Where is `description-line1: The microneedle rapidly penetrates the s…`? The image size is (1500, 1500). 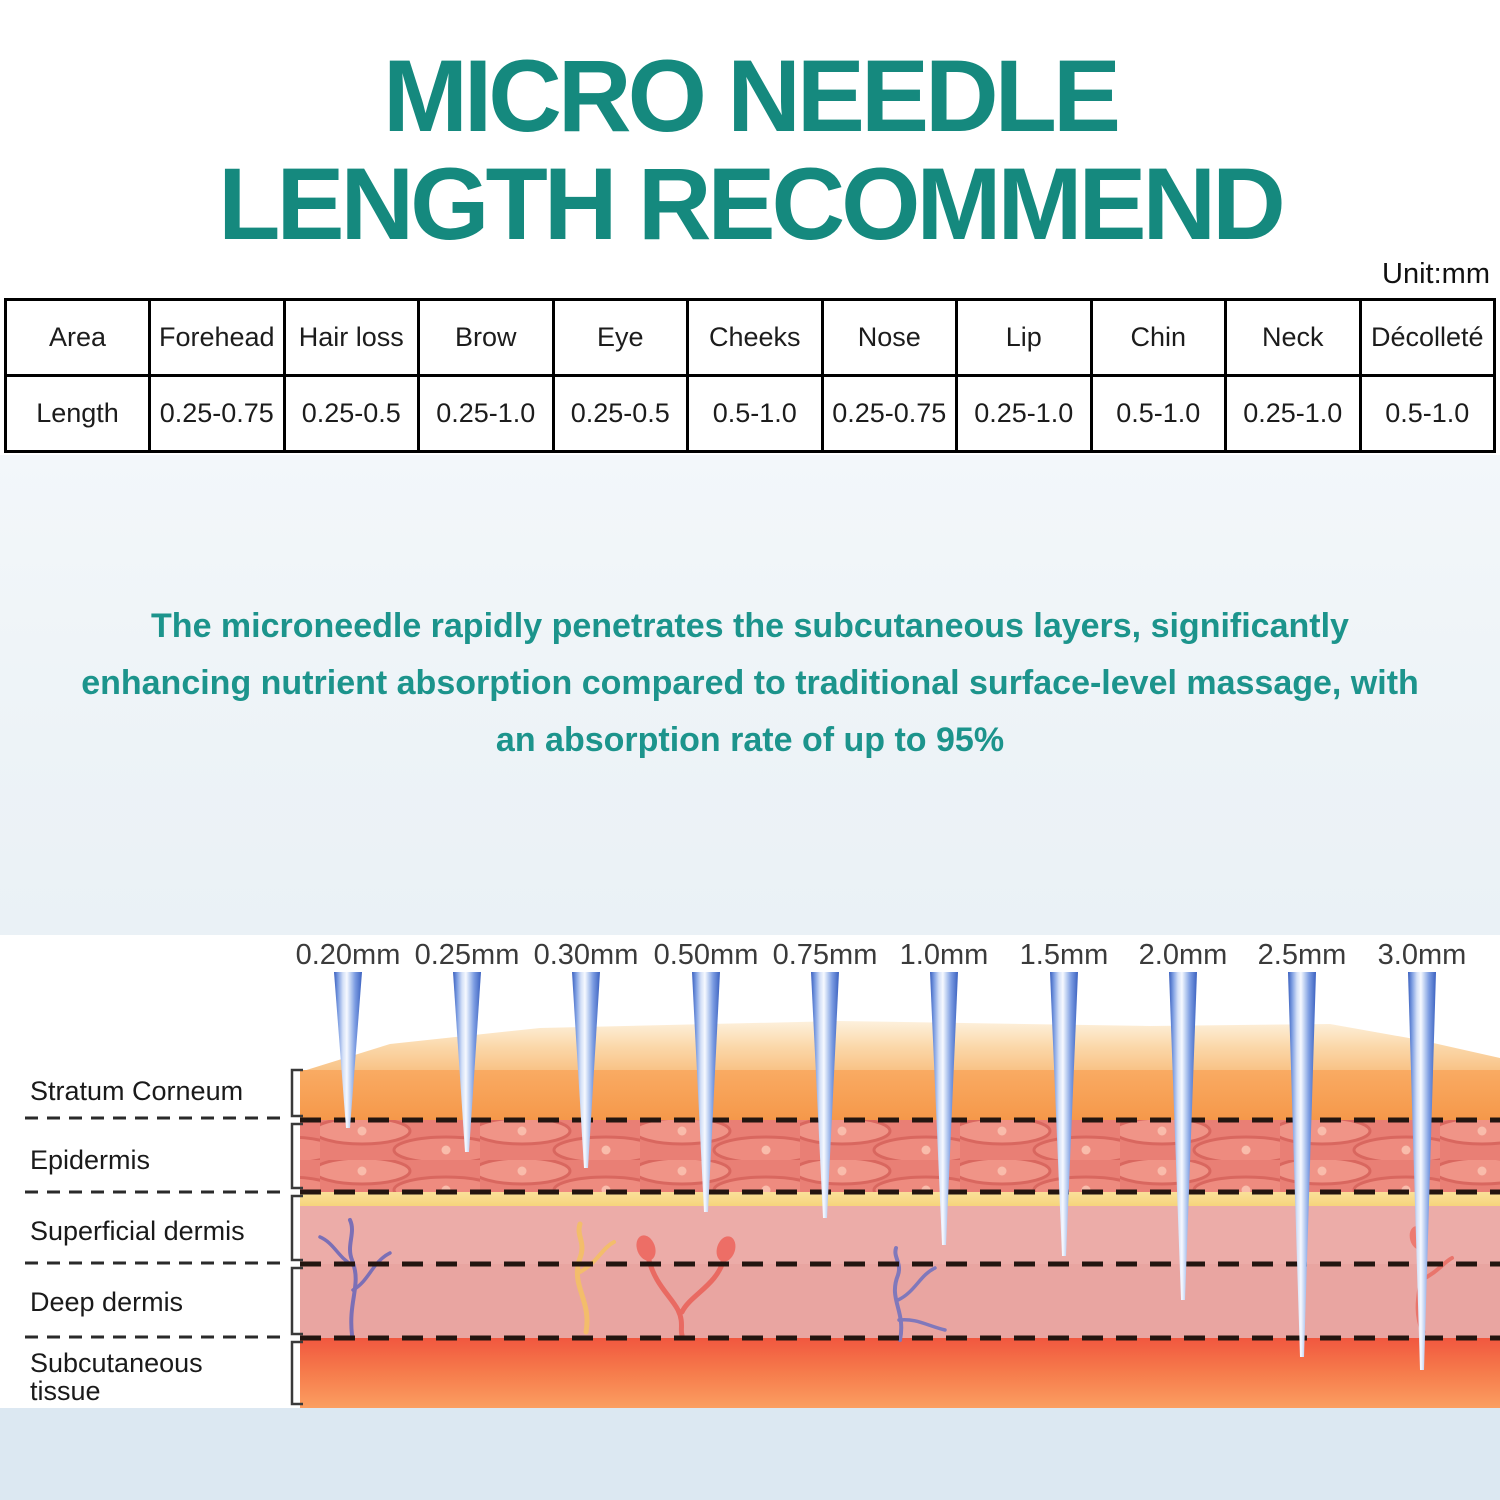 description-line1: The microneedle rapidly penetrates the s… is located at coordinates (750, 626).